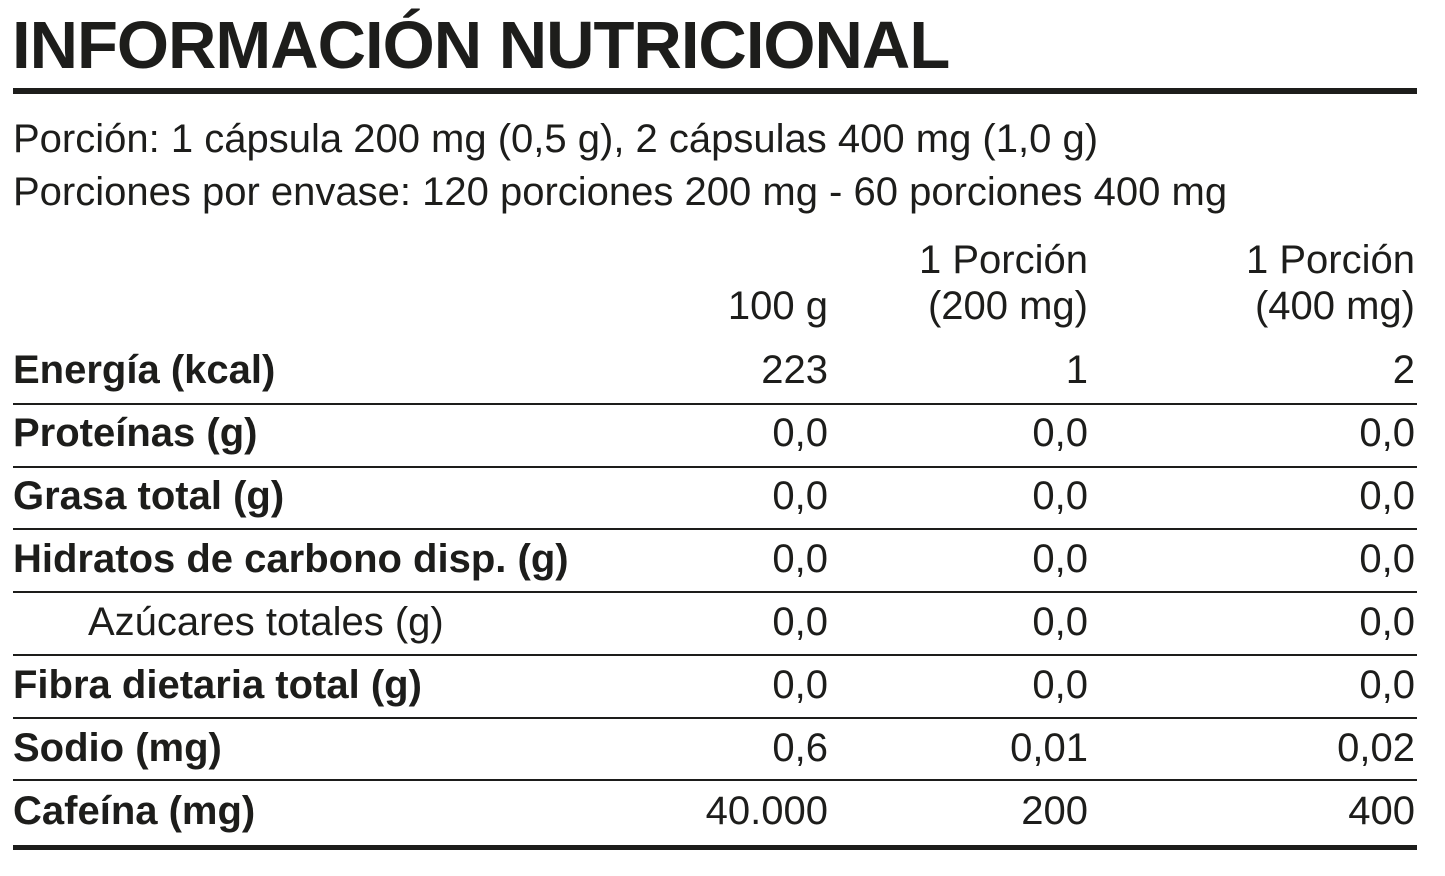 This screenshot has width=1445, height=876. What do you see at coordinates (144, 370) in the screenshot?
I see `row-label: Energía (kcal)` at bounding box center [144, 370].